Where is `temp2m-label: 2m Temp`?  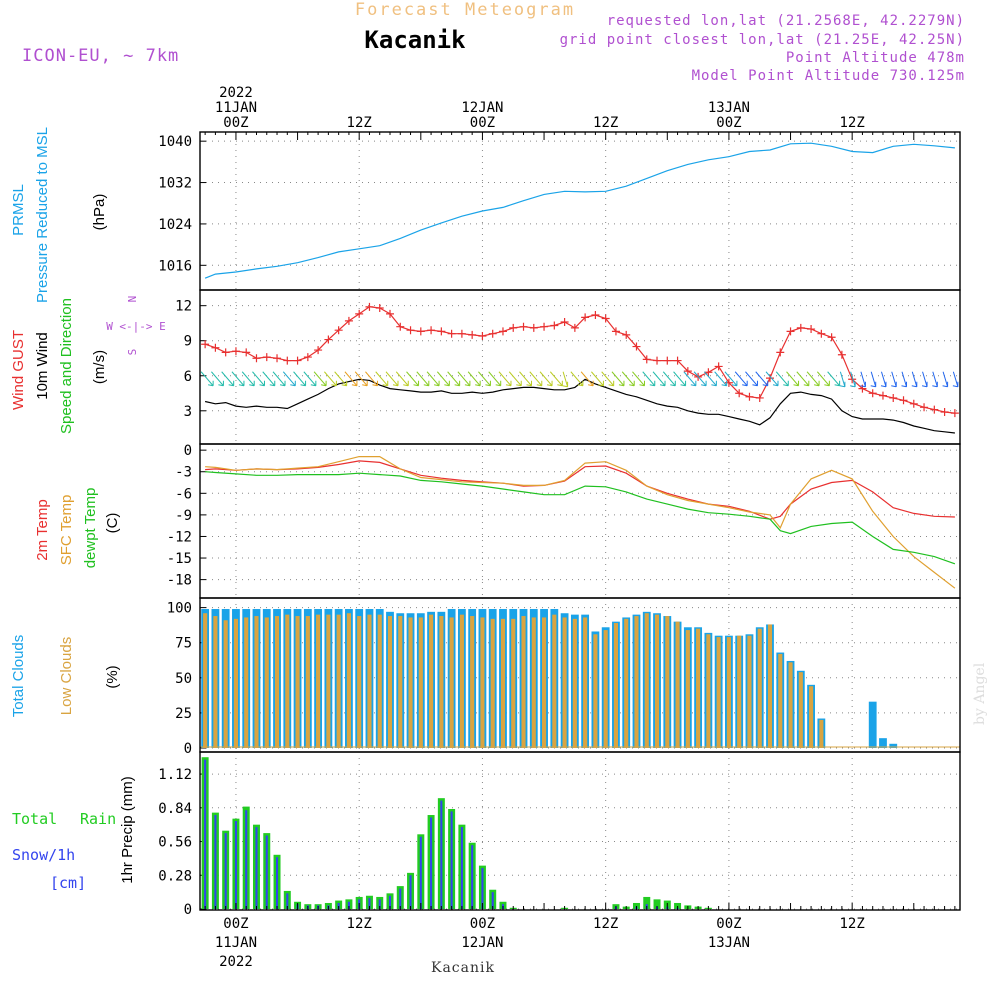 temp2m-label: 2m Temp is located at coordinates (42, 529).